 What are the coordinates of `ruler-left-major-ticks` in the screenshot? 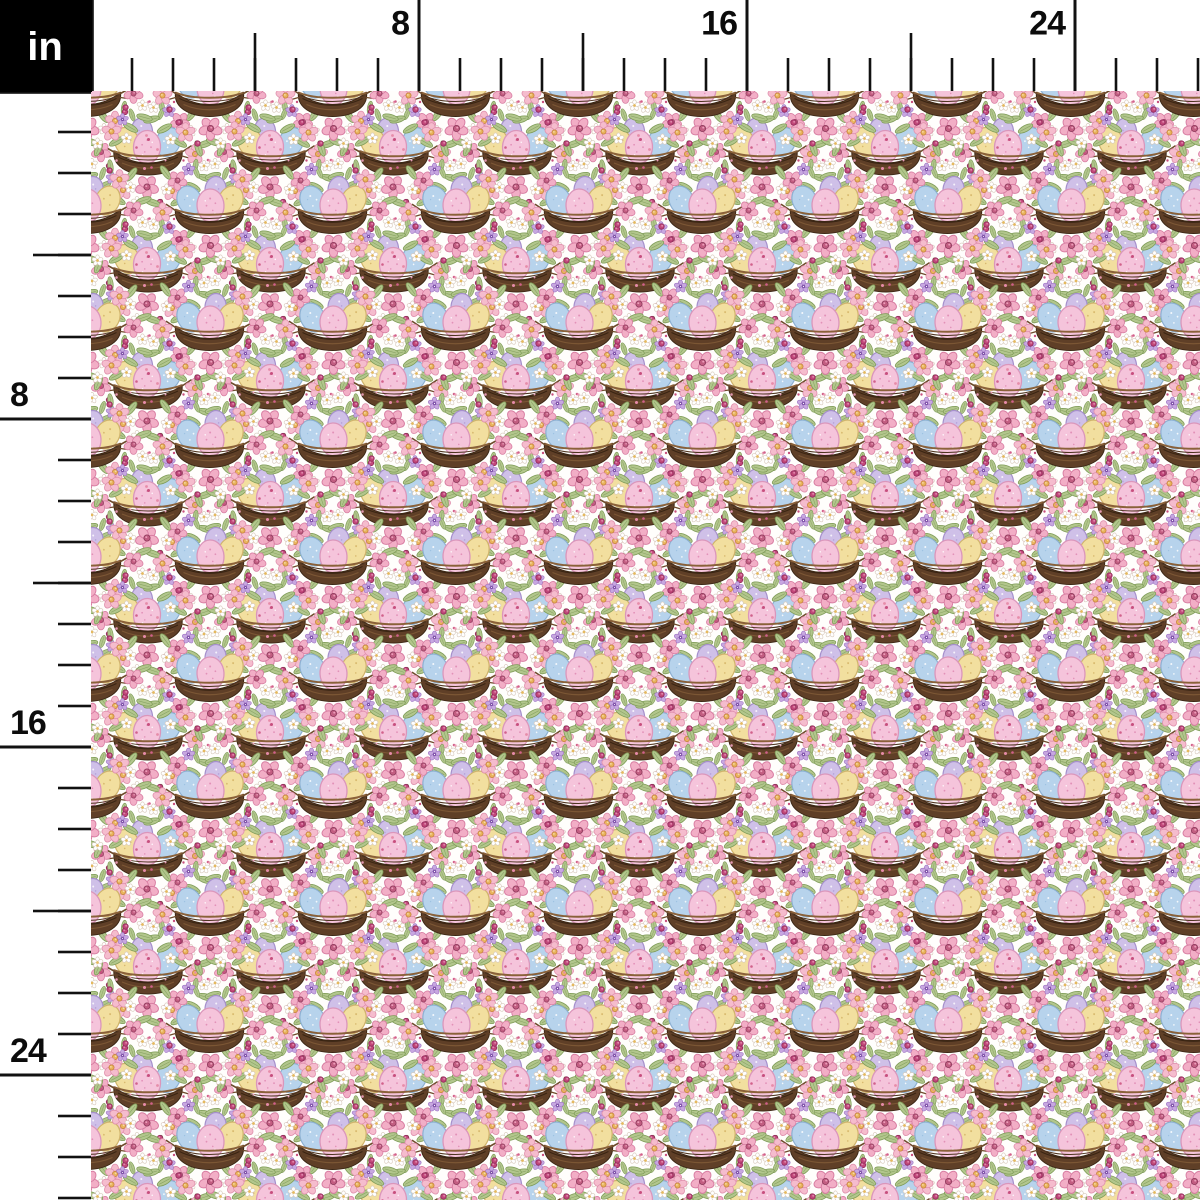 It's located at (45, 584).